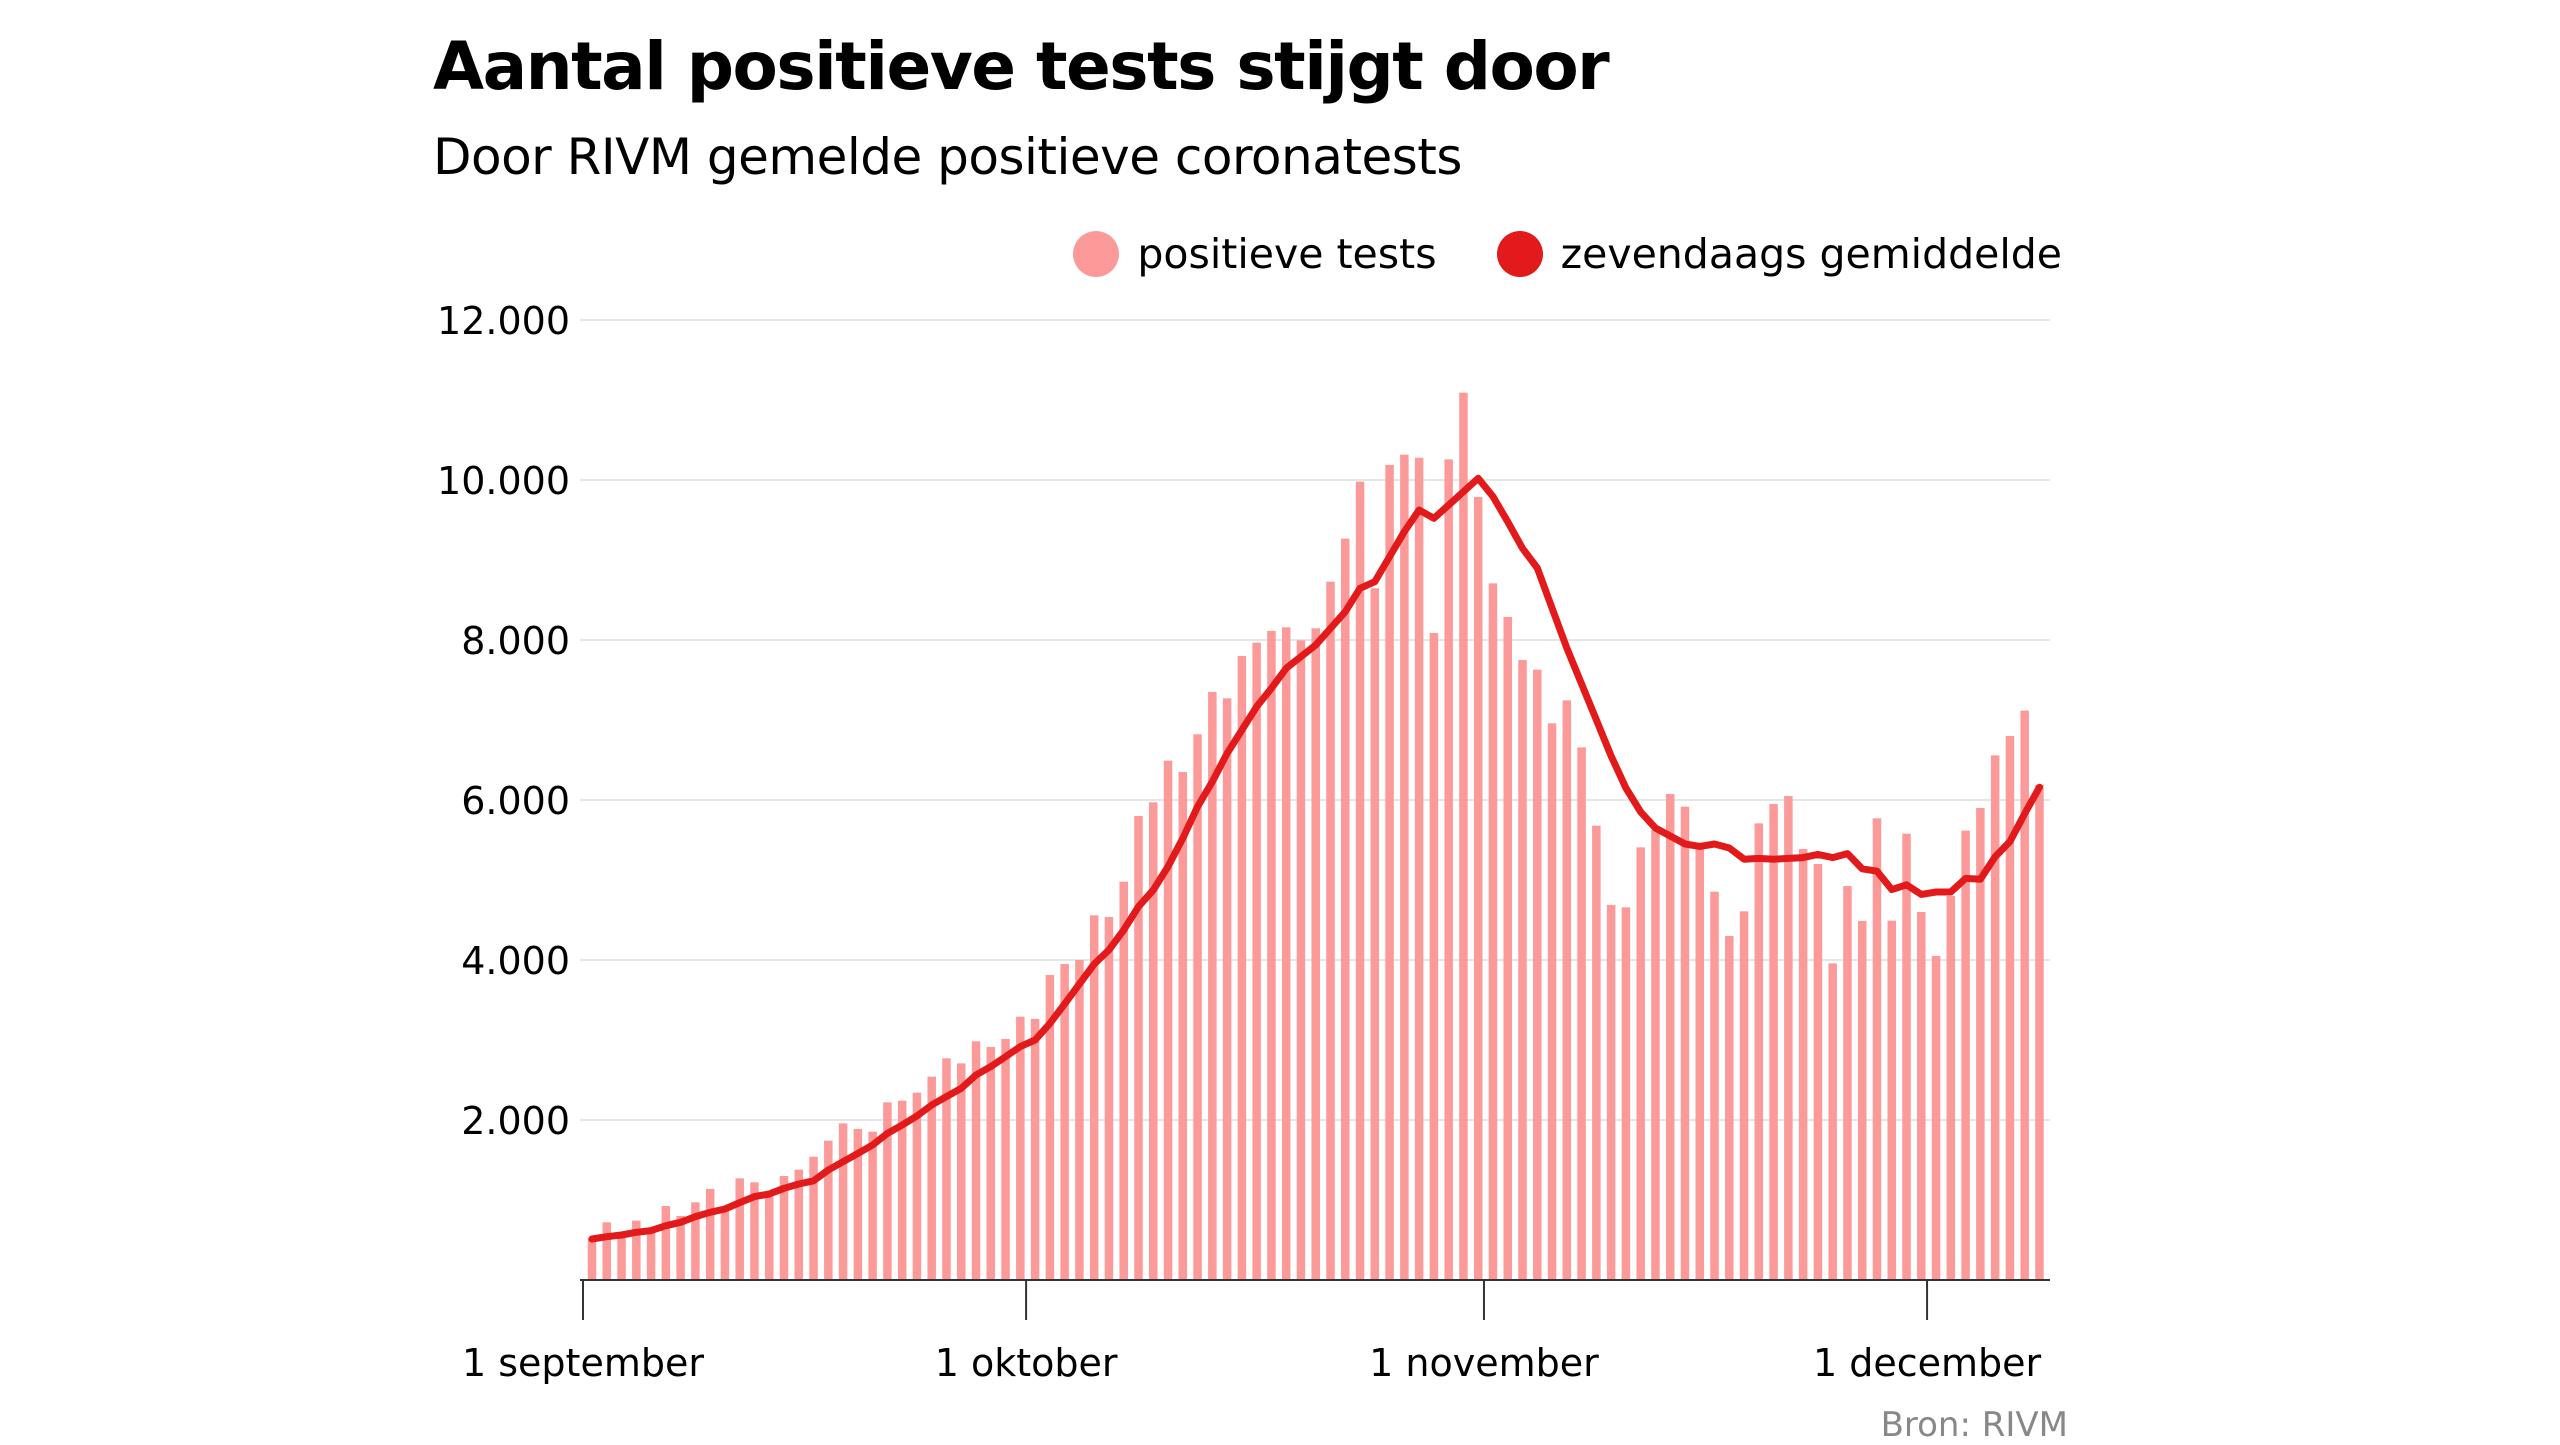  Describe the element at coordinates (583, 1363) in the screenshot. I see `x-tick-label: 1 september` at that location.